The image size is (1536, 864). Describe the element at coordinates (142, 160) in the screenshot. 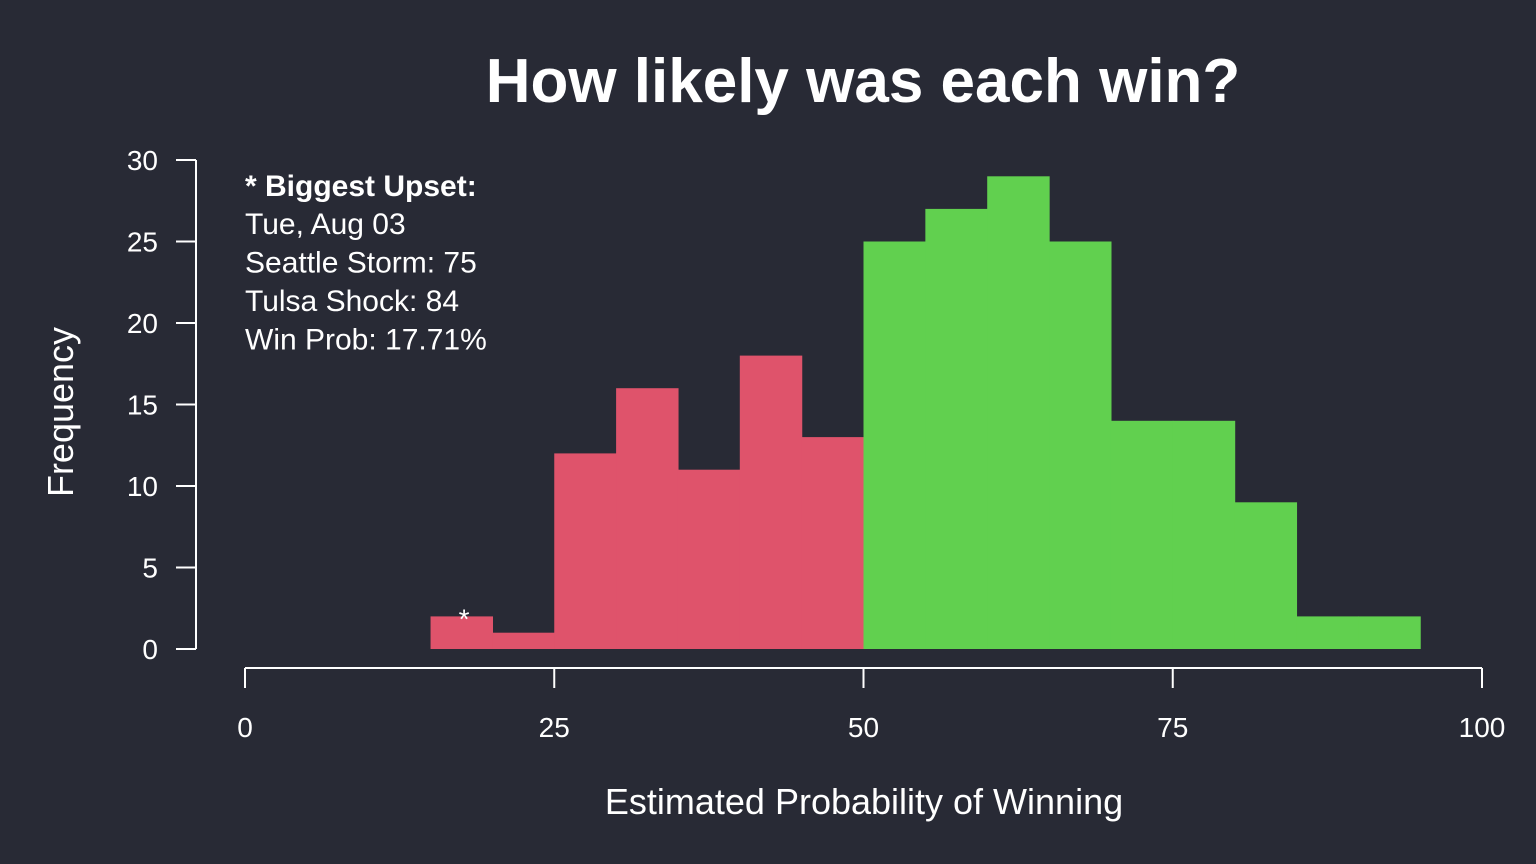

I see `y-tick-label: 30` at that location.